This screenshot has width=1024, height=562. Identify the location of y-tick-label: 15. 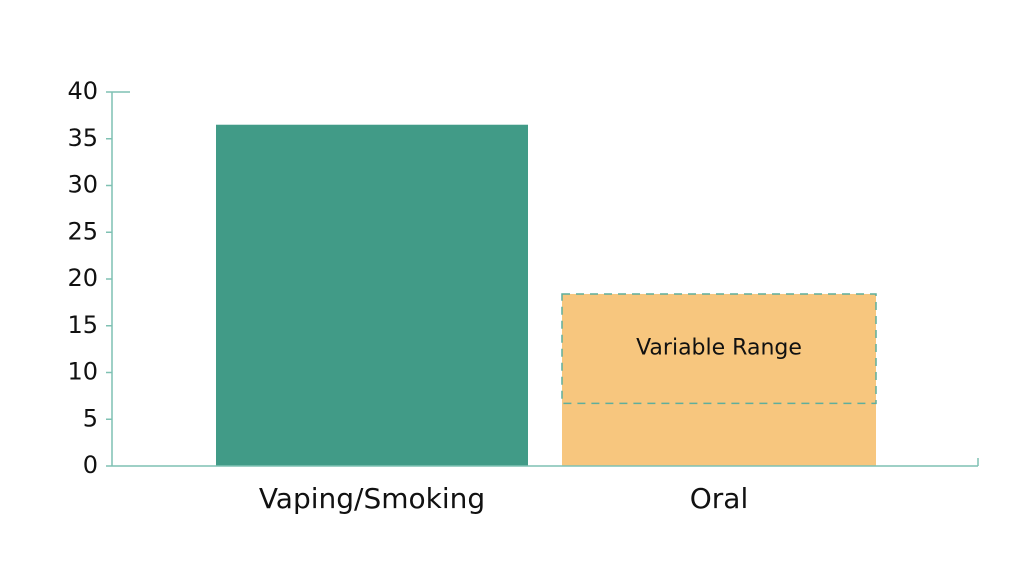
(82, 325).